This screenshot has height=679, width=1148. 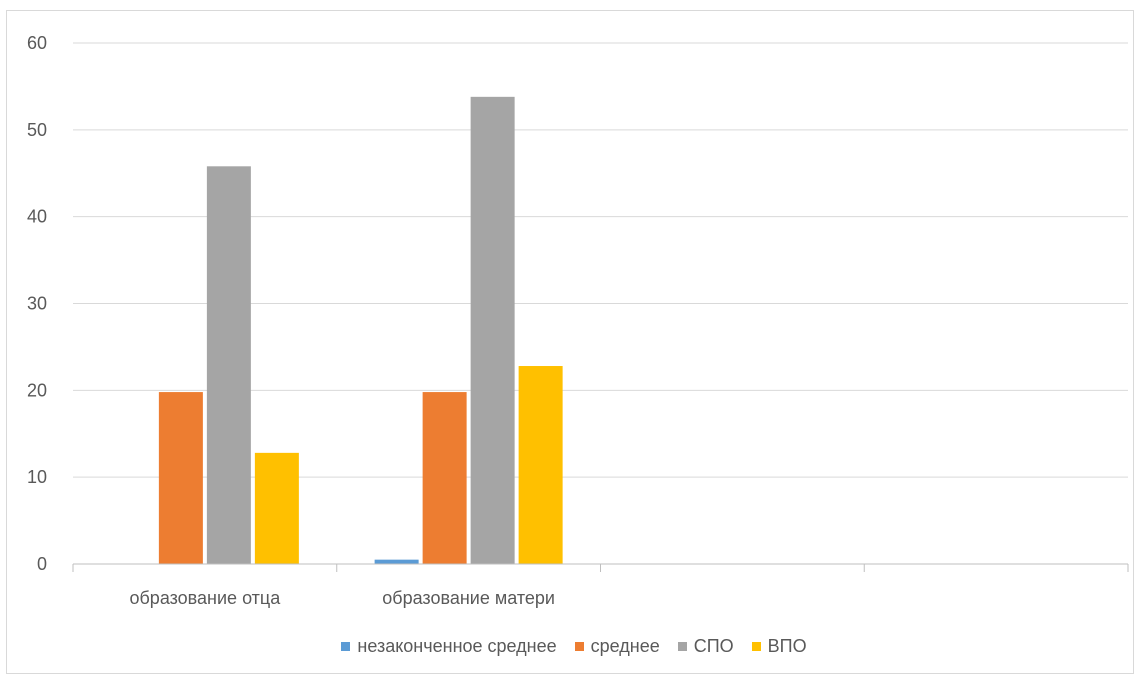 I want to click on legend-item: СПО, so click(x=705, y=646).